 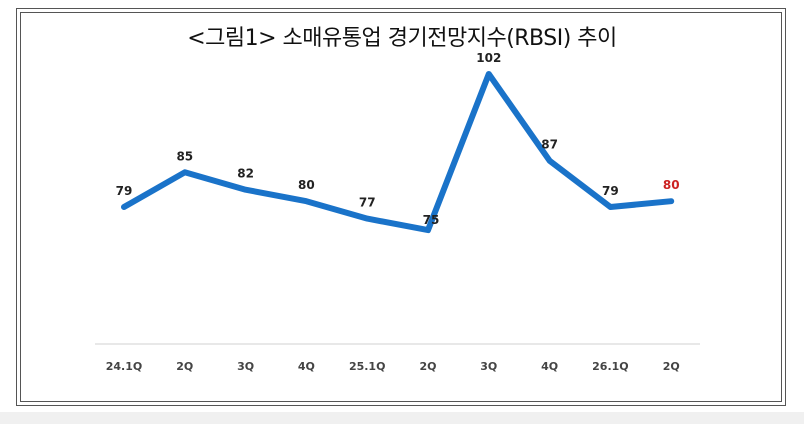 I want to click on x-tick-label: 25.1Q, so click(x=367, y=366).